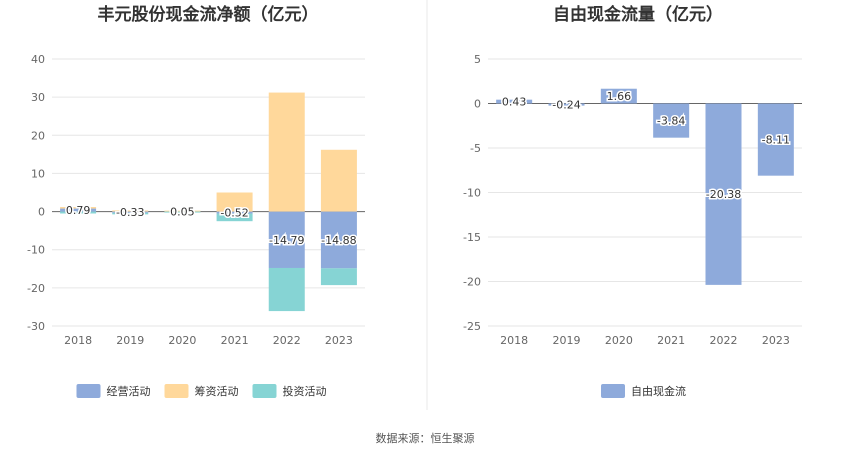  I want to click on chart-title: 自由现金流量（亿元）, so click(638, 14).